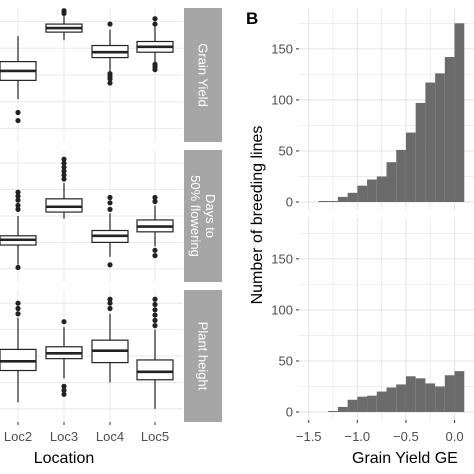 Image resolution: width=474 pixels, height=474 pixels. Describe the element at coordinates (252, 18) in the screenshot. I see `panel-label-b: B` at that location.